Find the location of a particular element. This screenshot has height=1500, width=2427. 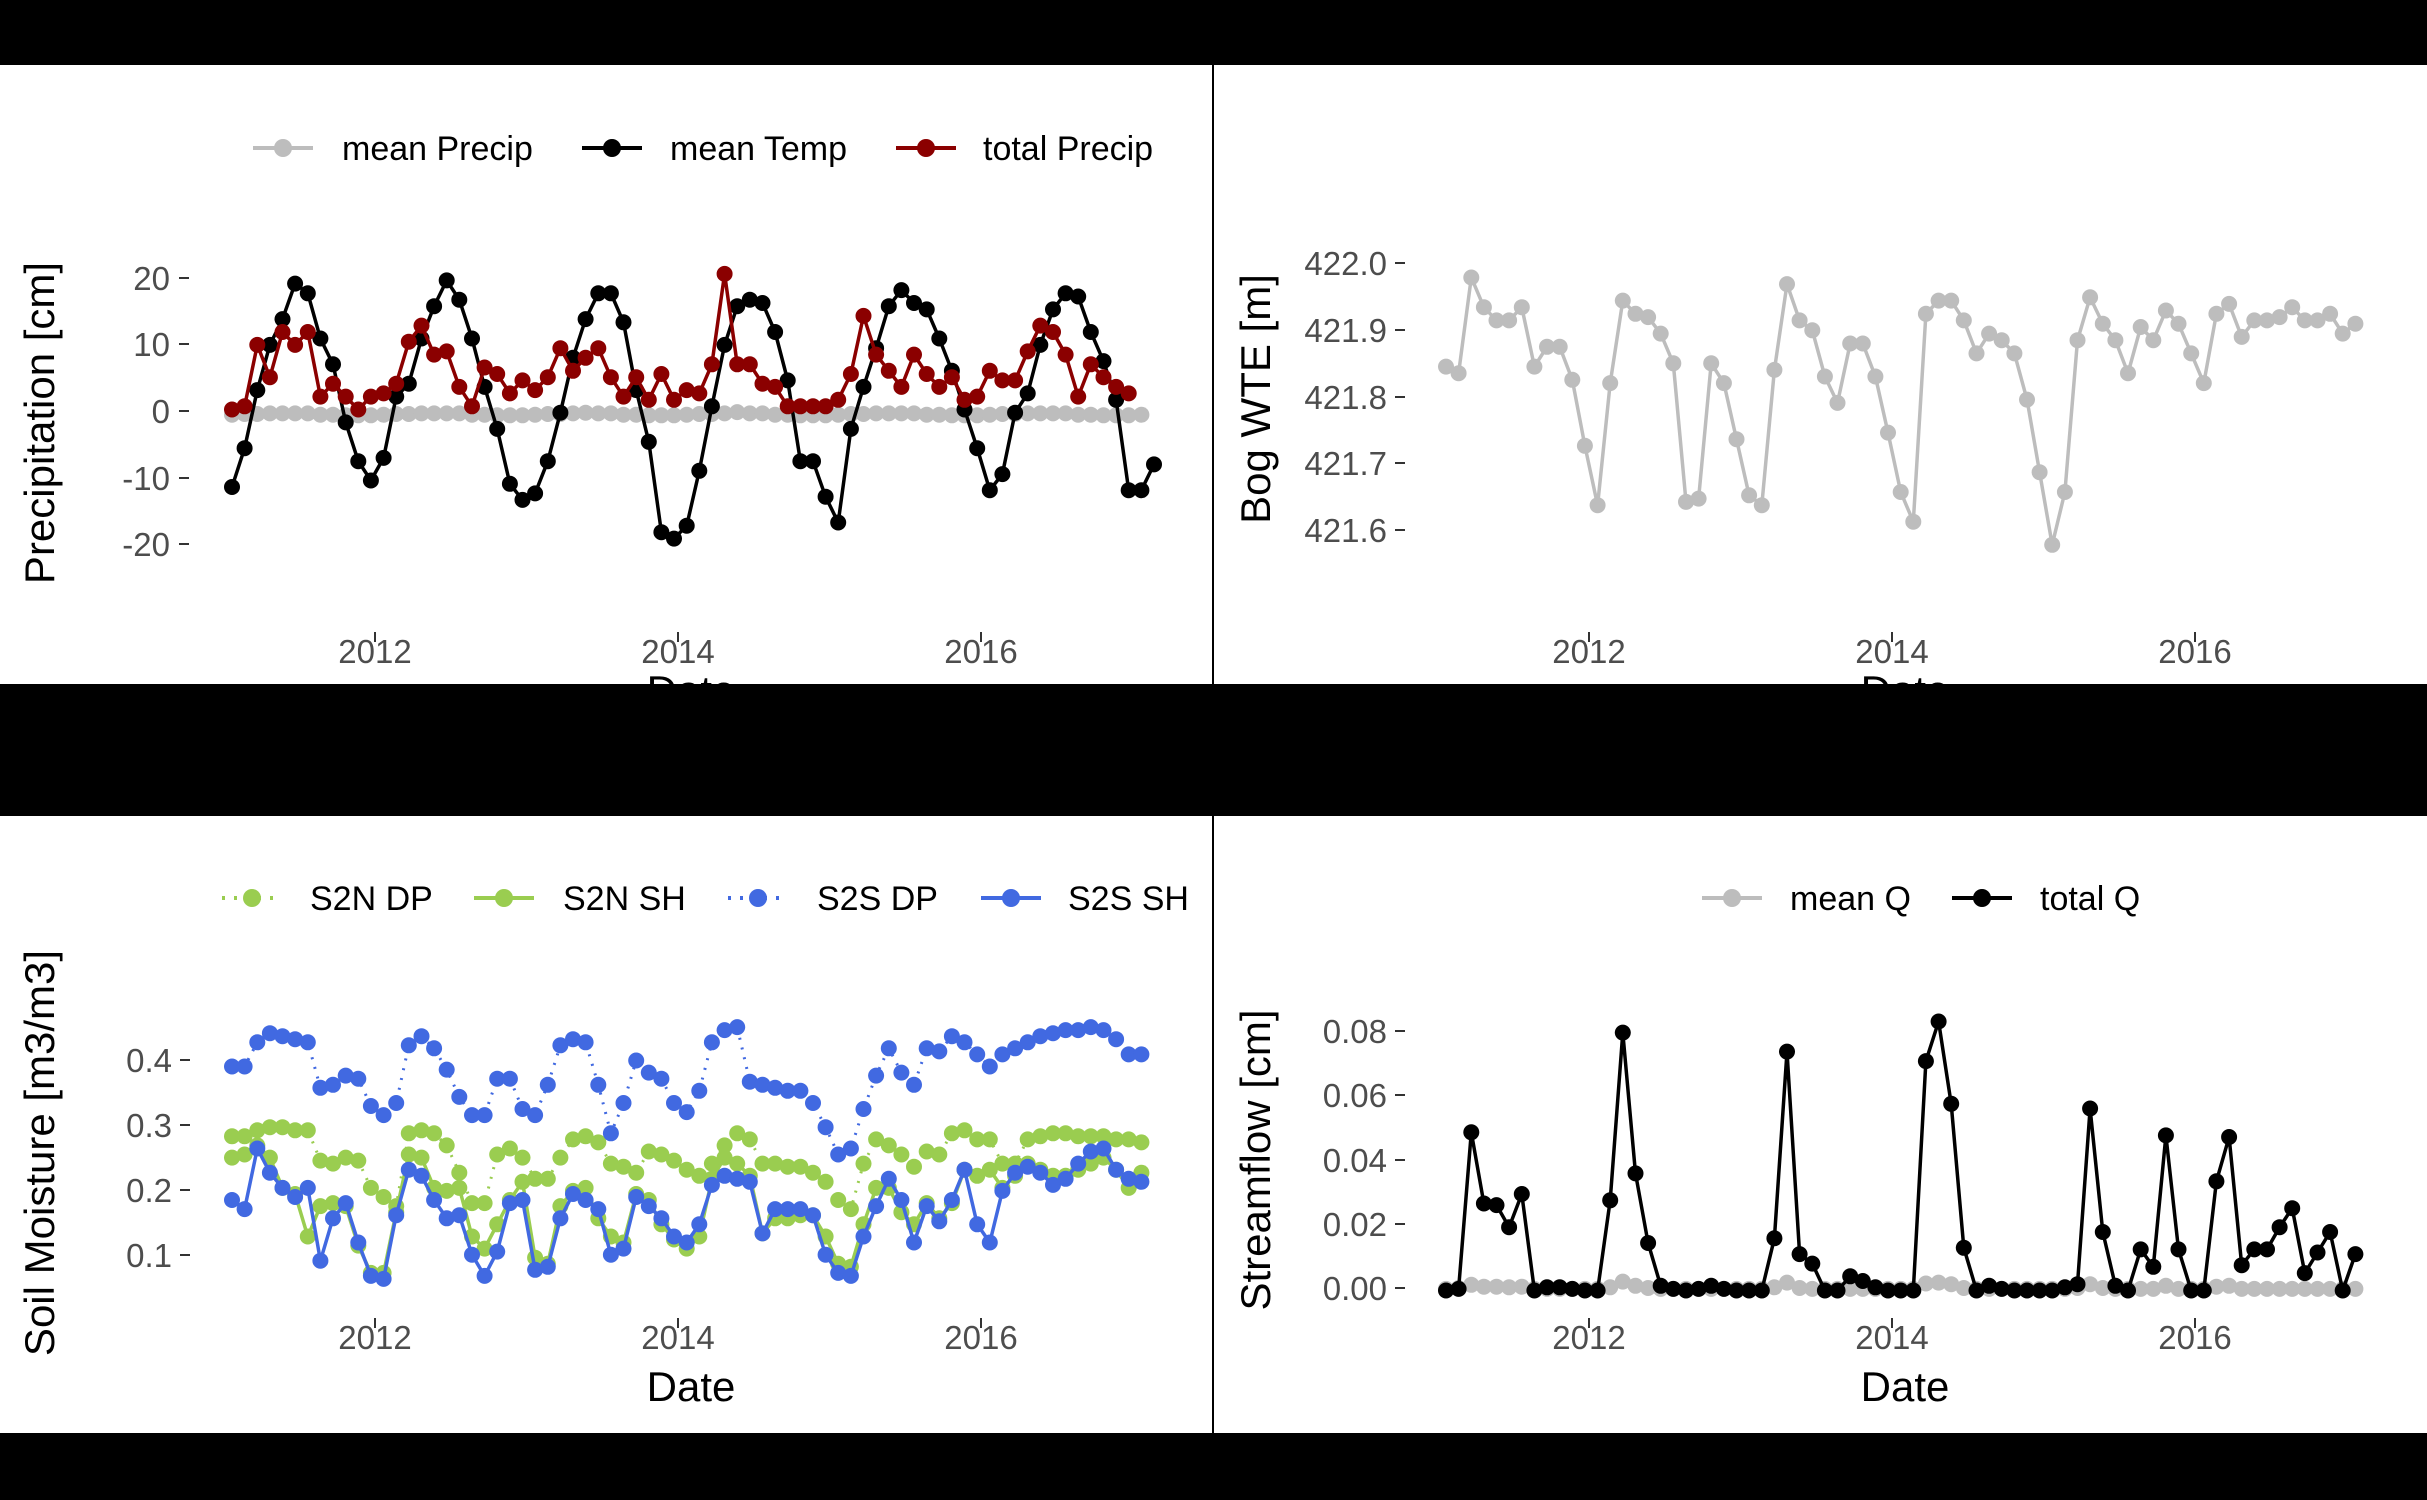

y-tick-0-3: 0.3 is located at coordinates (149, 1125).